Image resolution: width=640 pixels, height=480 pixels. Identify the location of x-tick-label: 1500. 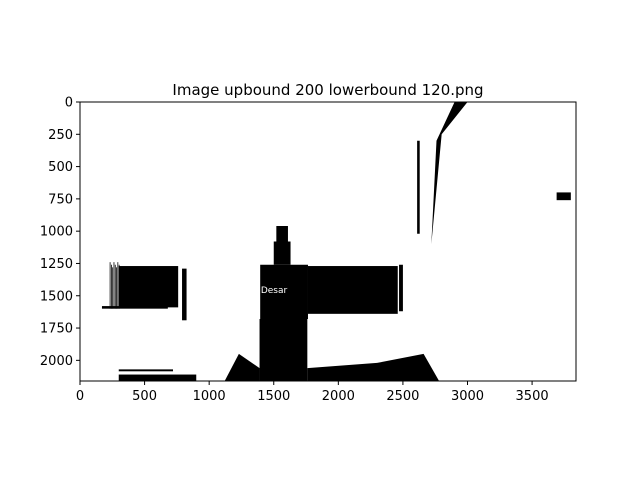
(273, 396).